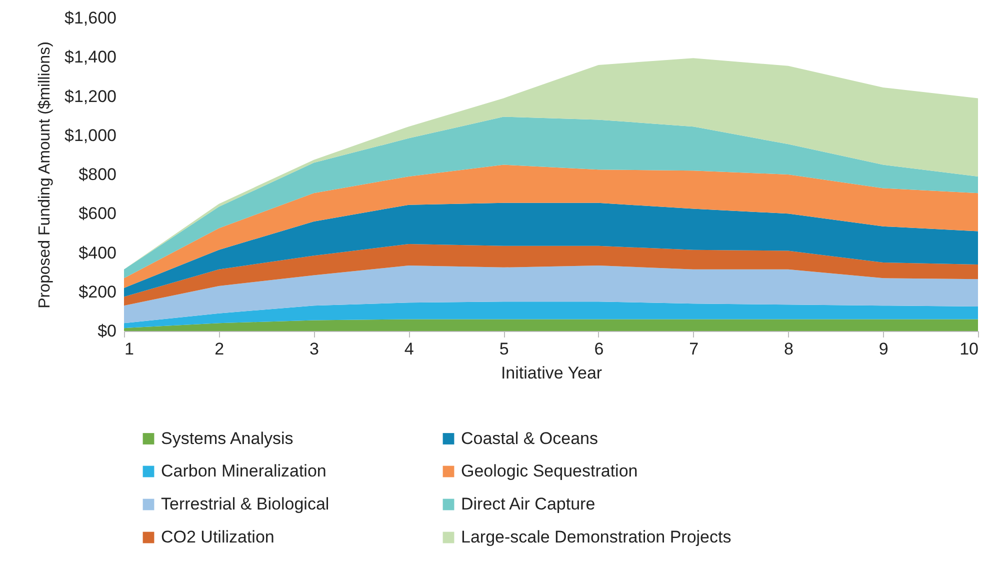  Describe the element at coordinates (789, 349) in the screenshot. I see `x-tick-label: 8` at that location.